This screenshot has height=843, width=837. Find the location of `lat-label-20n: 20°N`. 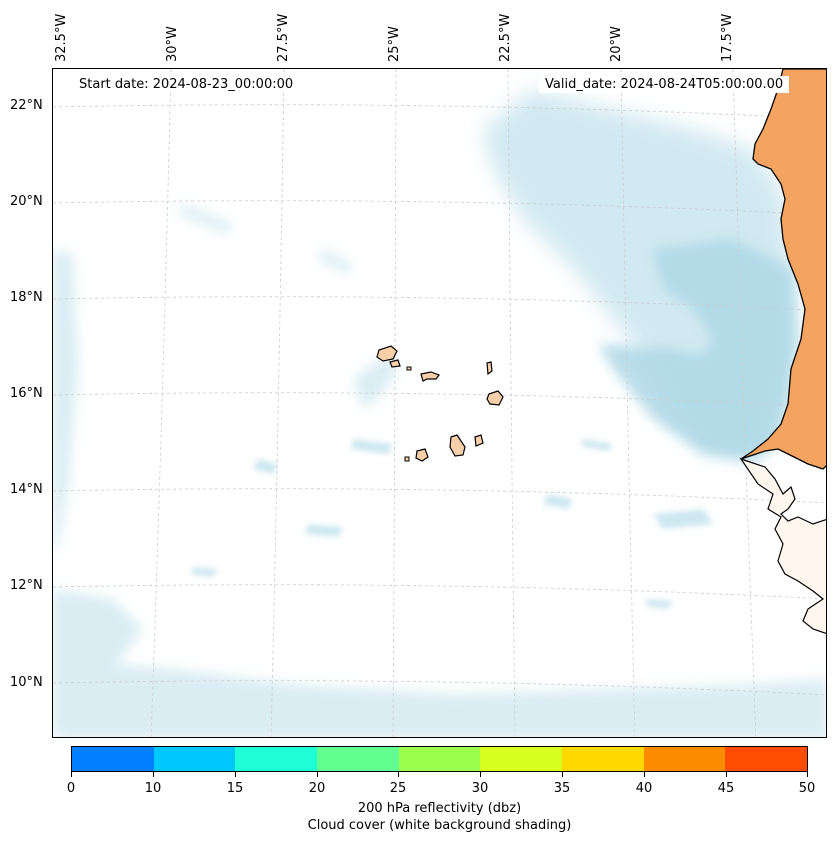

lat-label-20n: 20°N is located at coordinates (26, 201).